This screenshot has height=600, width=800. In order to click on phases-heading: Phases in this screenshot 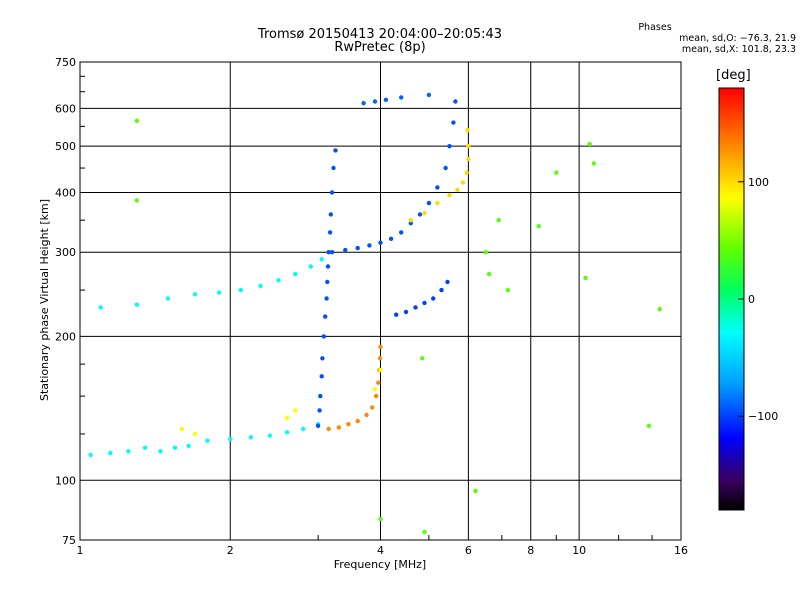, I will do `click(655, 27)`.